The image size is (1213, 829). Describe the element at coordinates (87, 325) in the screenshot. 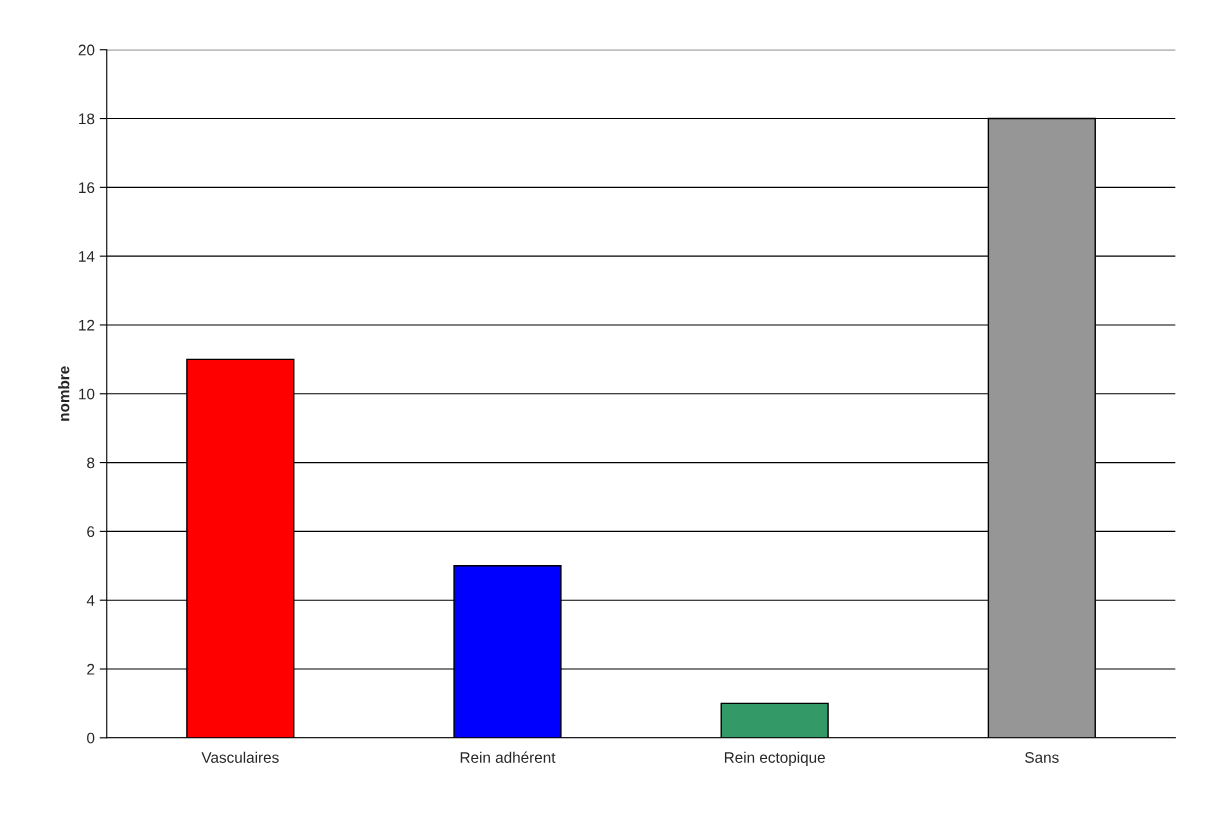

I see `y-tick-label: 12` at that location.